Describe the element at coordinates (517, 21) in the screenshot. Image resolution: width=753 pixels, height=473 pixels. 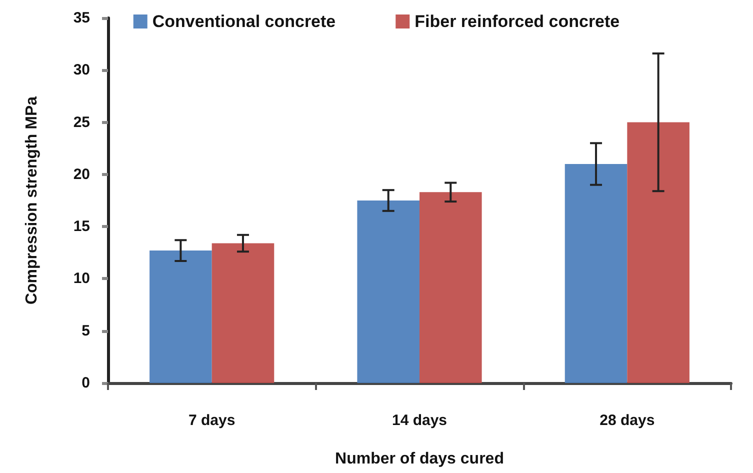
I see `legend-label: Fiber reinforced concrete` at that location.